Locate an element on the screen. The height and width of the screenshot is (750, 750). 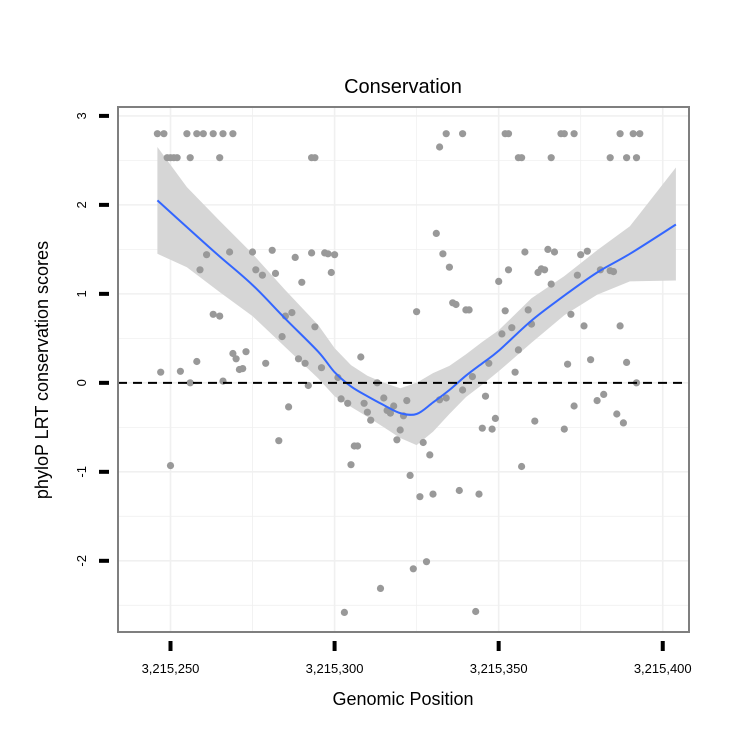
y-tick-label: -1 is located at coordinates (81, 472).